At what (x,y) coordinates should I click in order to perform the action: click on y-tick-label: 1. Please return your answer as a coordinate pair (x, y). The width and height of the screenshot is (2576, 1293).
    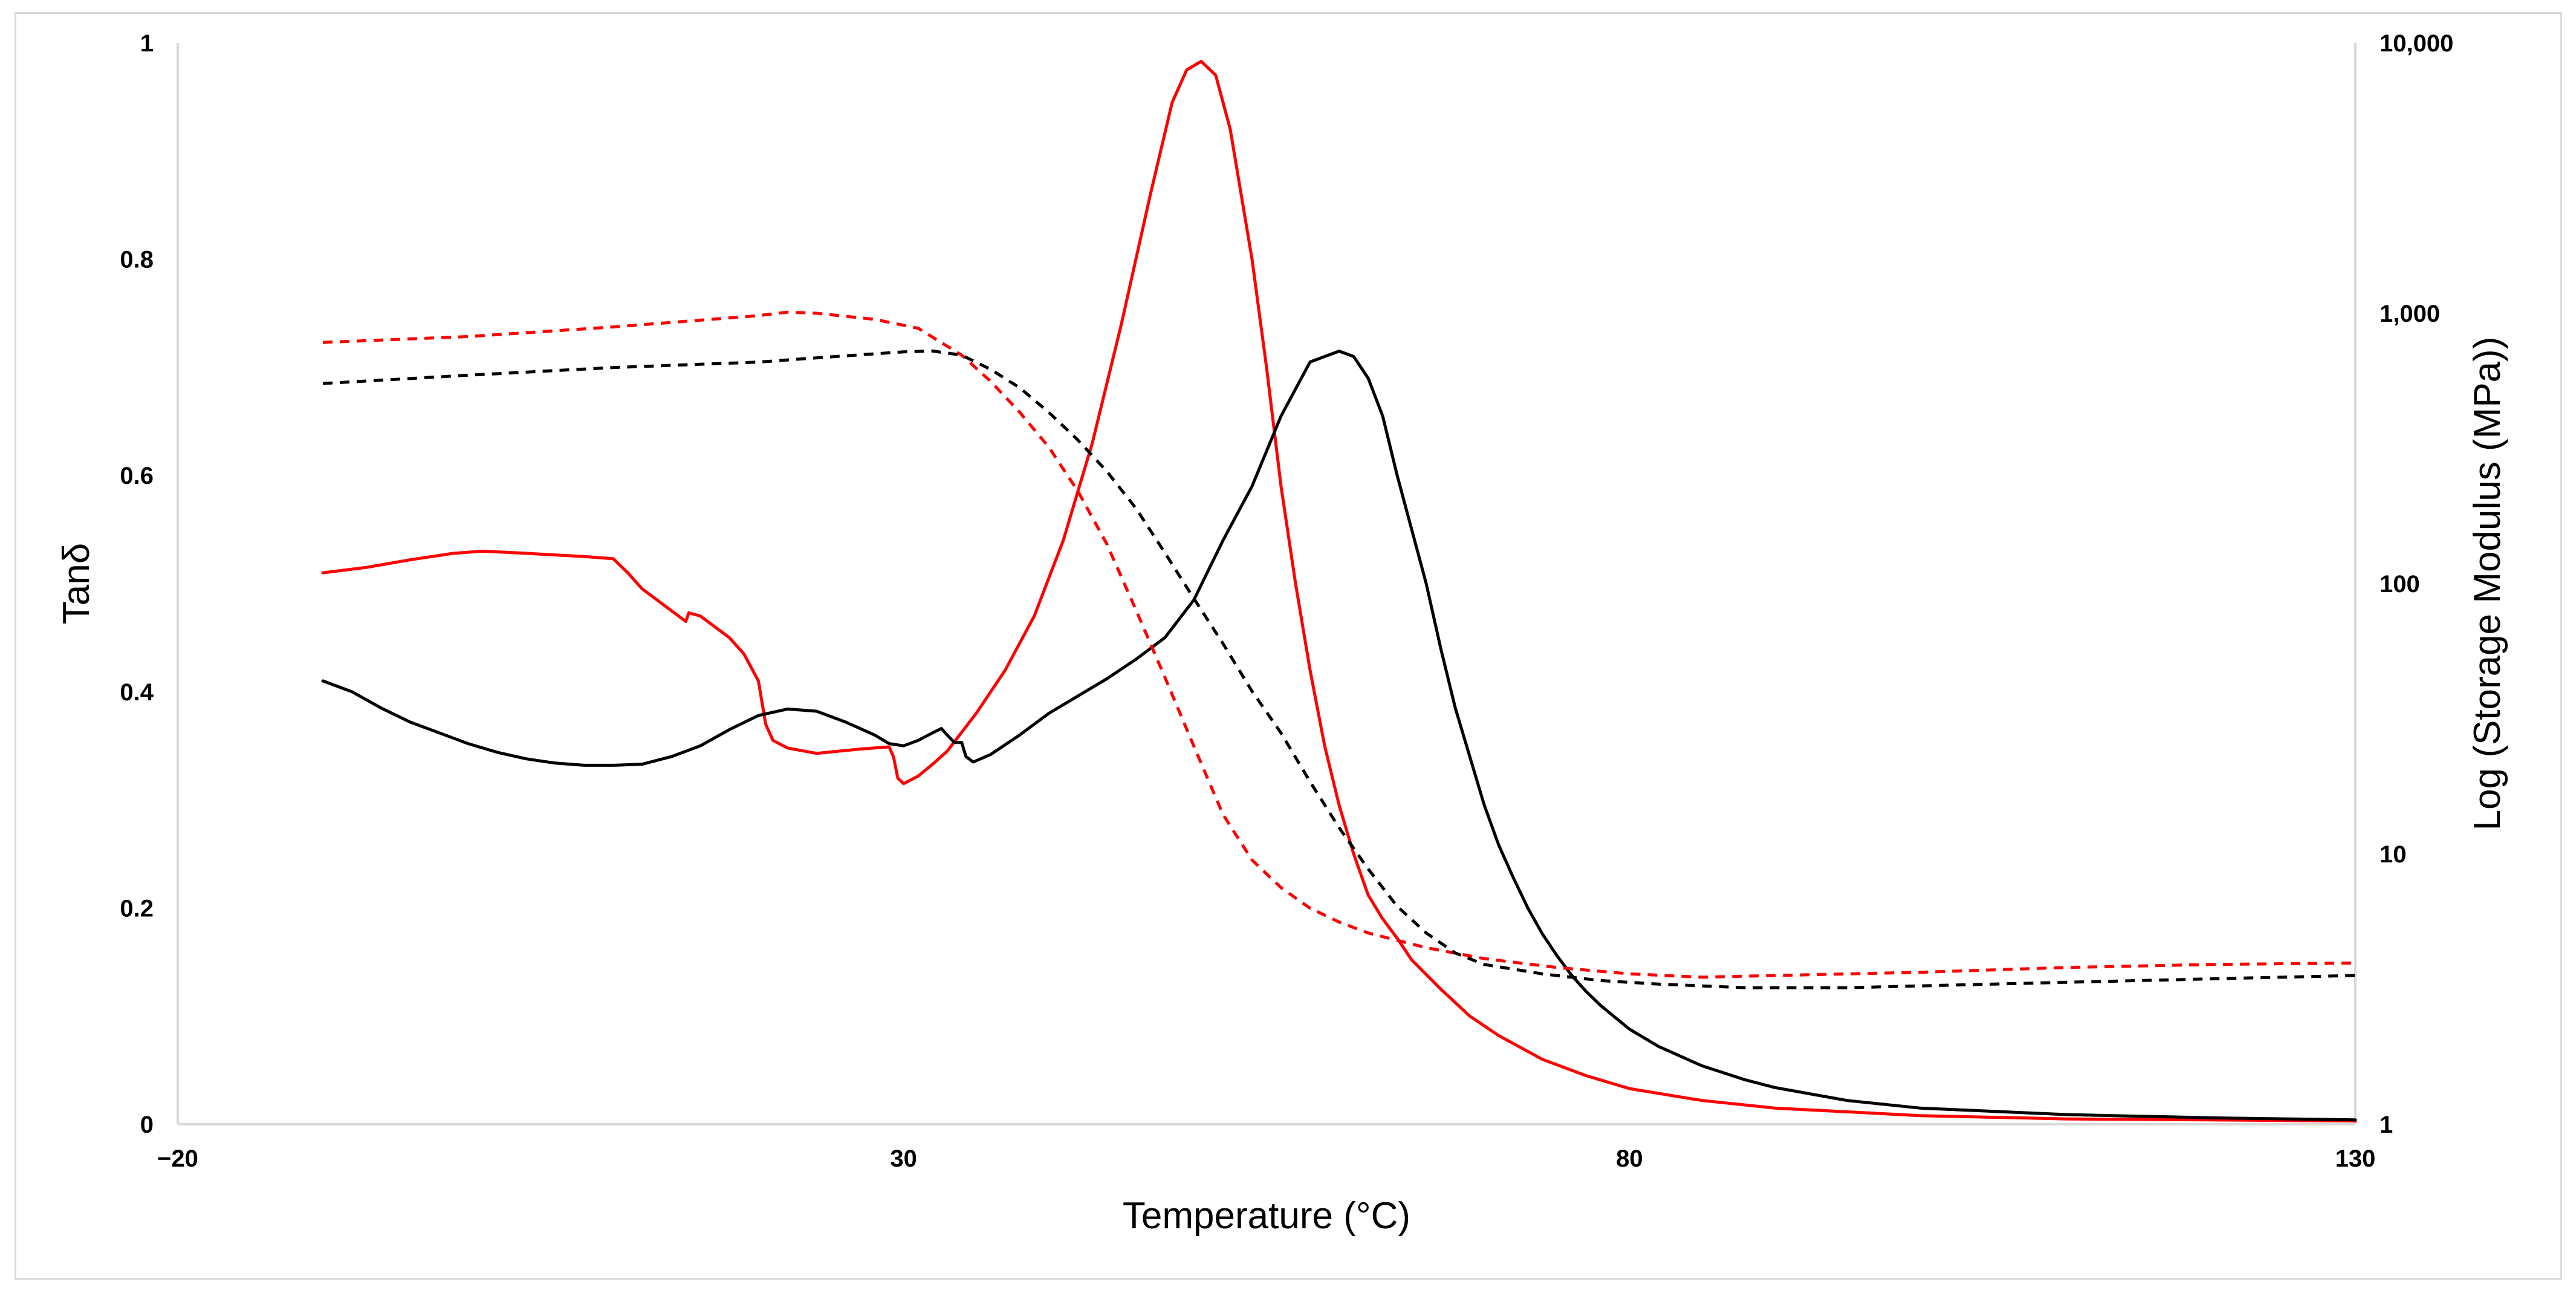
    Looking at the image, I should click on (147, 43).